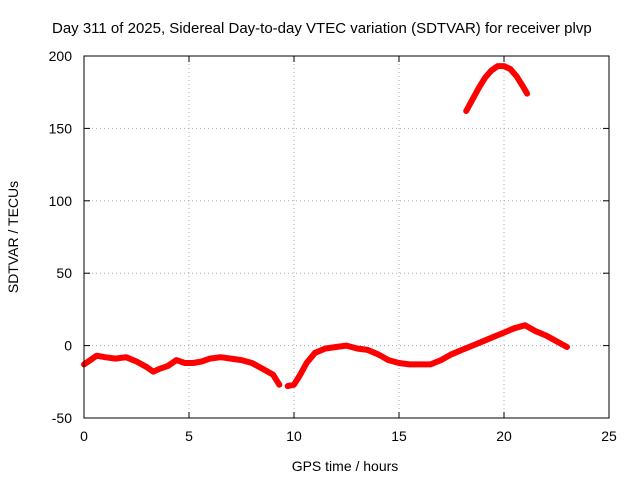 The image size is (640, 480). What do you see at coordinates (84, 436) in the screenshot?
I see `x-tick-label: 0` at bounding box center [84, 436].